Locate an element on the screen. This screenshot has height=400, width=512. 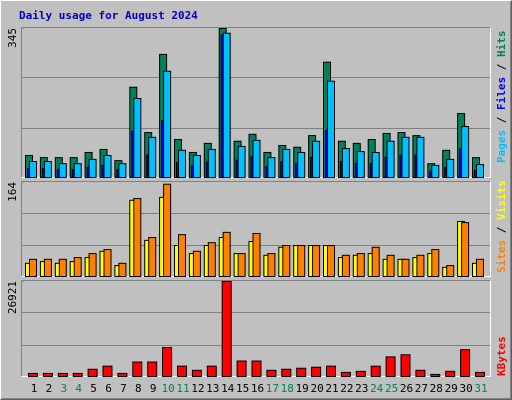
x-tick-label: 8 is located at coordinates (138, 388).